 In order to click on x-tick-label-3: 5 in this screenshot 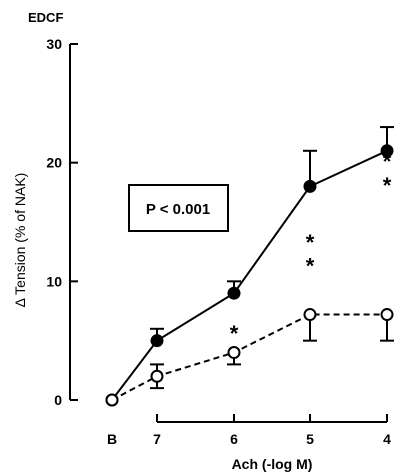, I will do `click(310, 439)`.